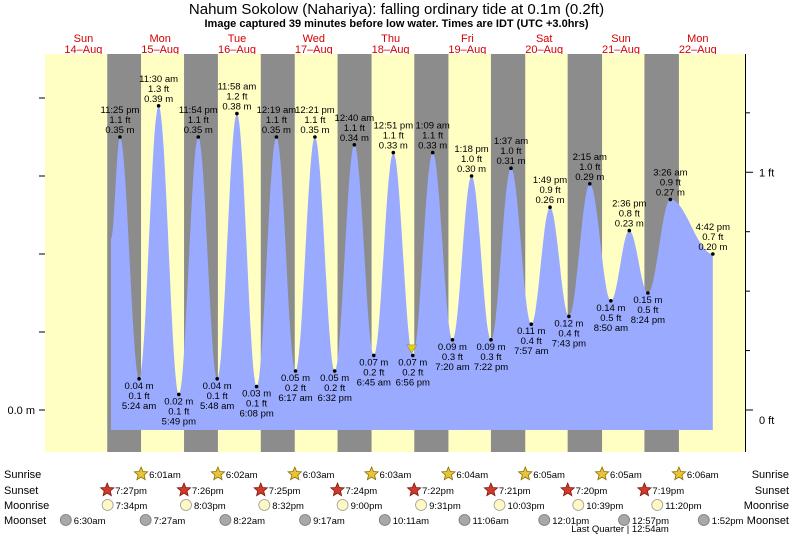 The image size is (793, 537). What do you see at coordinates (526, 506) in the screenshot?
I see `moonrise-time: 10:03pm` at bounding box center [526, 506].